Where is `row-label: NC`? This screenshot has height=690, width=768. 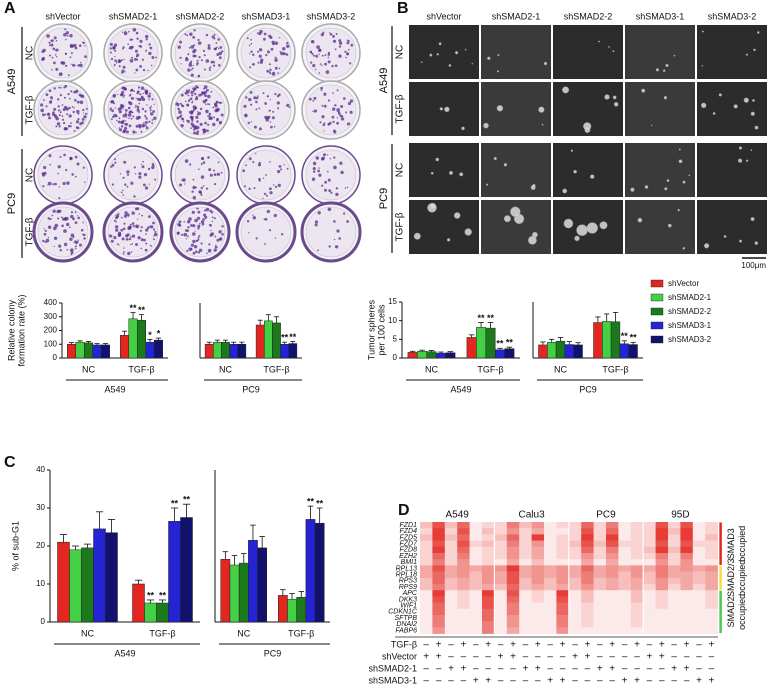
row-label: NC is located at coordinates (400, 52).